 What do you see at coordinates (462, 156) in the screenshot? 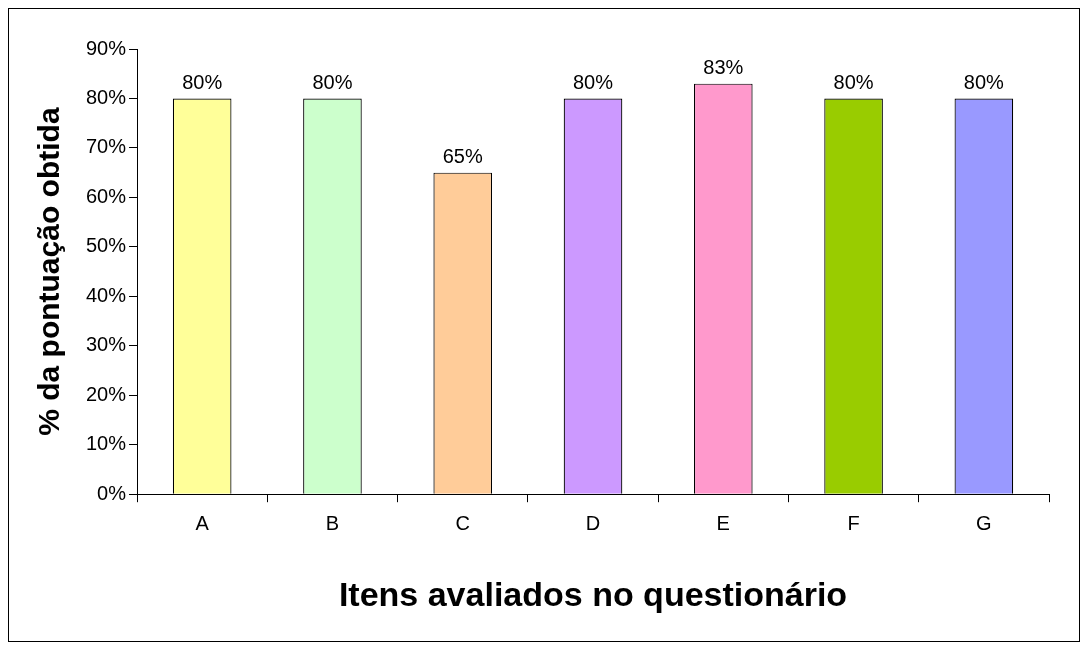
I see `data-label: 65%` at bounding box center [462, 156].